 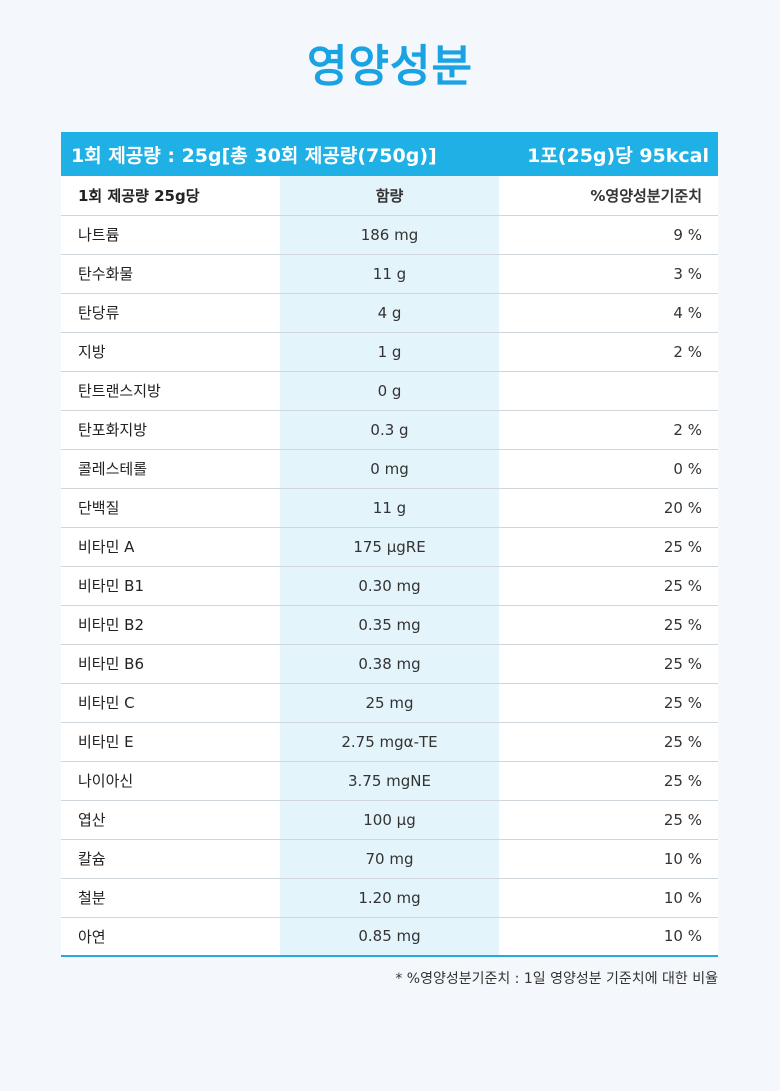 I want to click on nutrient-percent: 20 %, so click(x=608, y=508).